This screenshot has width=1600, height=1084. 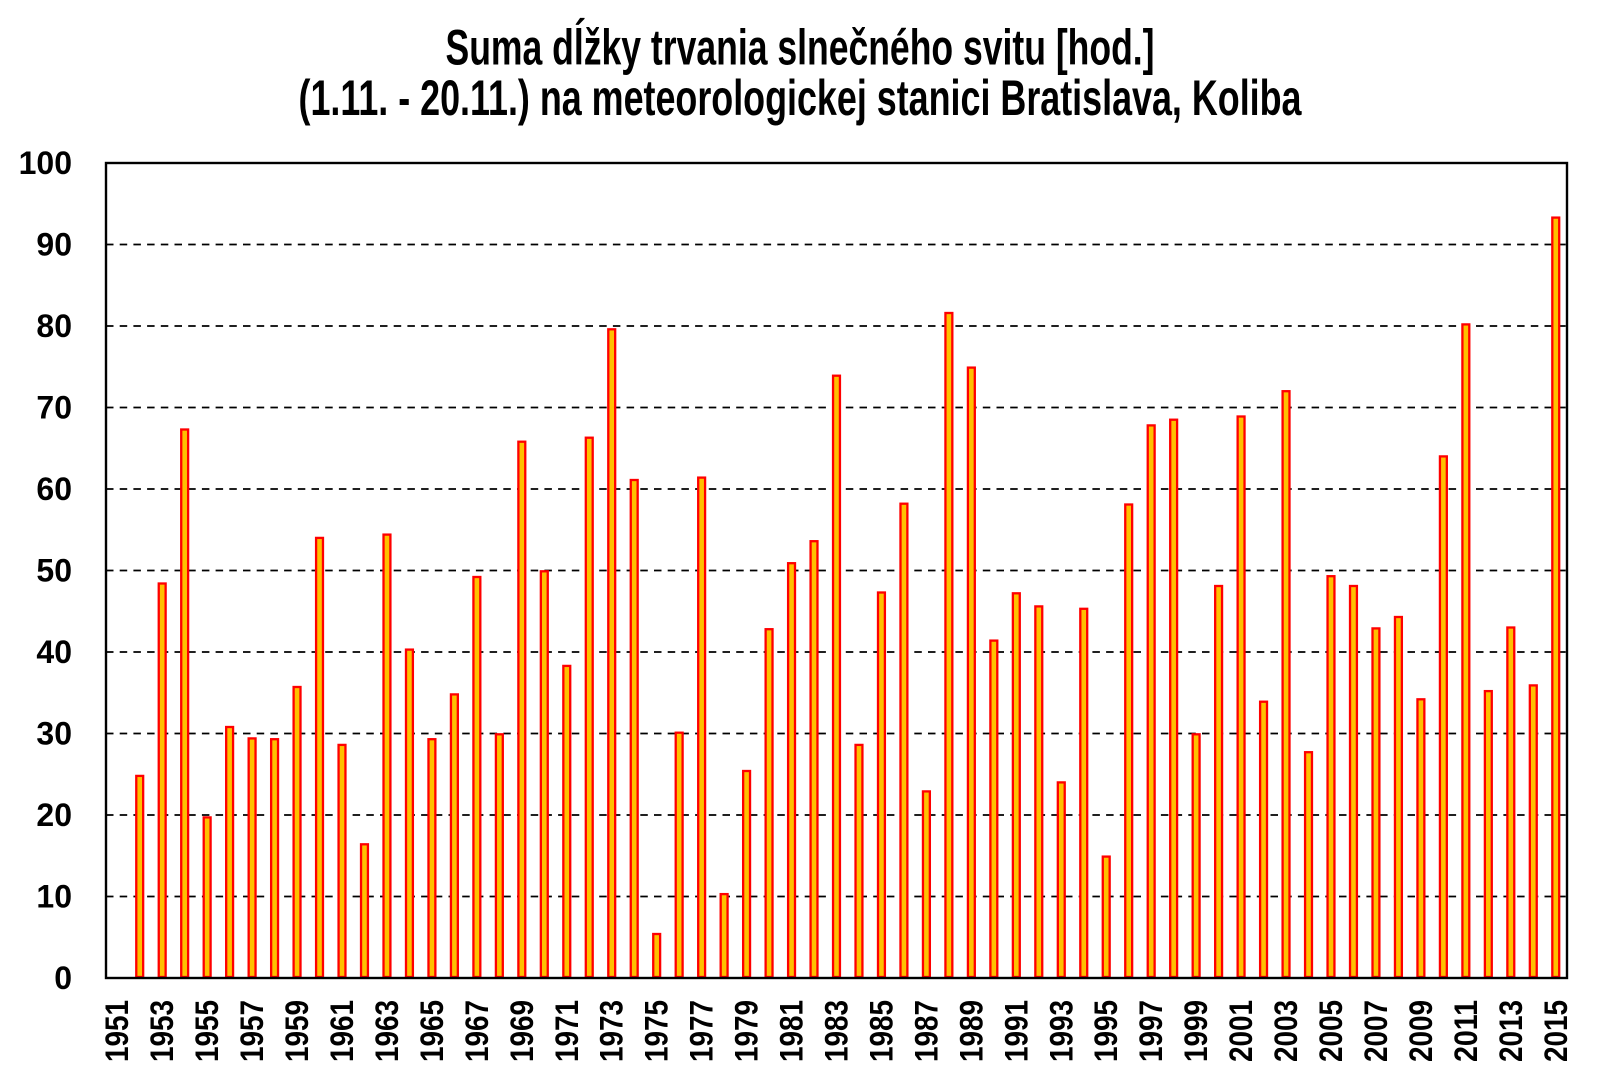 What do you see at coordinates (117, 1031) in the screenshot?
I see `svg-text: 1951` at bounding box center [117, 1031].